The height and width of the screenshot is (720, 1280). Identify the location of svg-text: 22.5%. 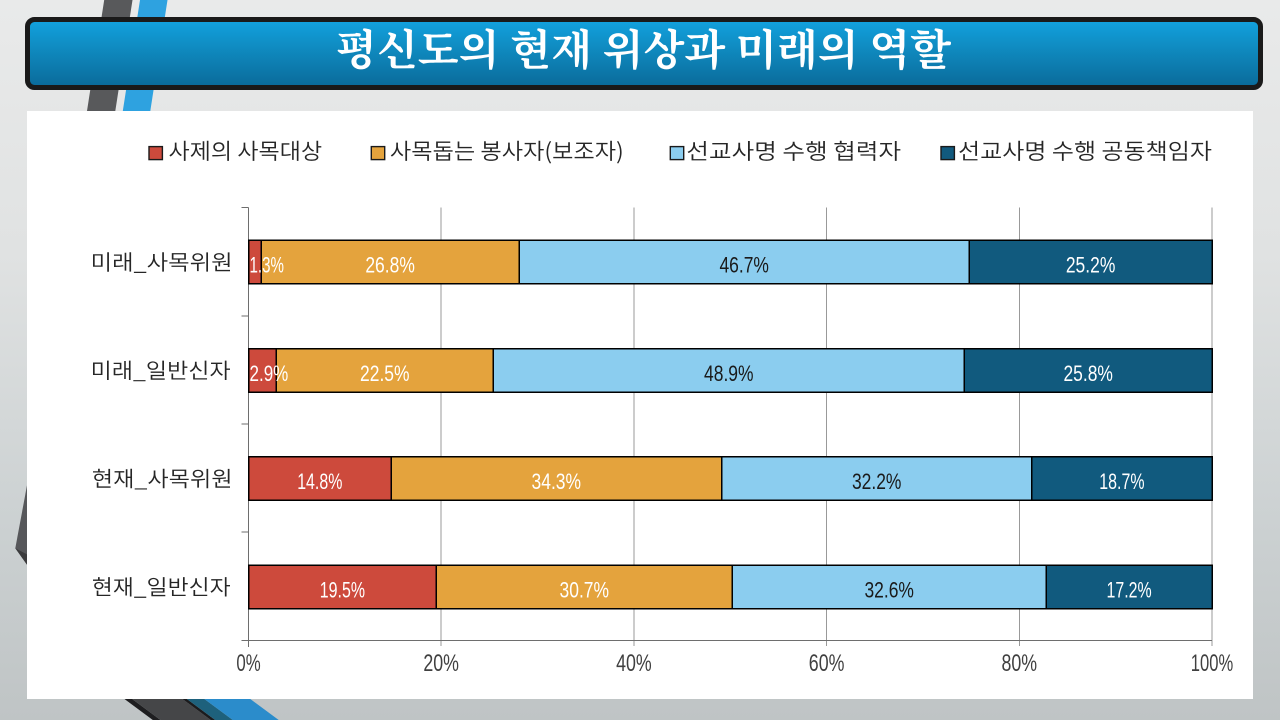
(385, 373).